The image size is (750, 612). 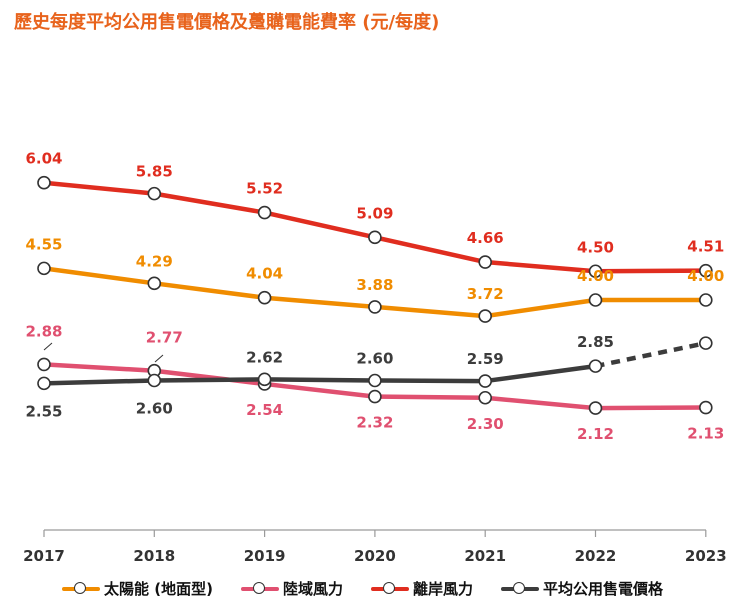 I want to click on x-tick-label-2021: 2021, so click(x=485, y=556).